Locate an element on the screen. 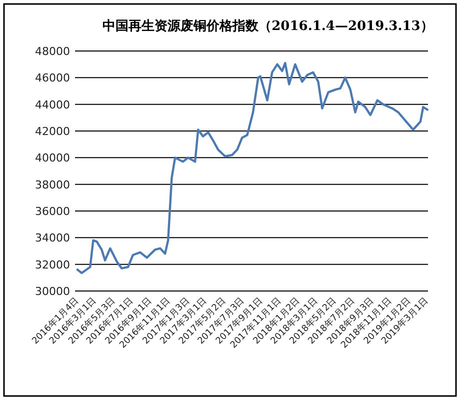 The width and height of the screenshot is (460, 400). y-tick-label: 32000 is located at coordinates (52, 265).